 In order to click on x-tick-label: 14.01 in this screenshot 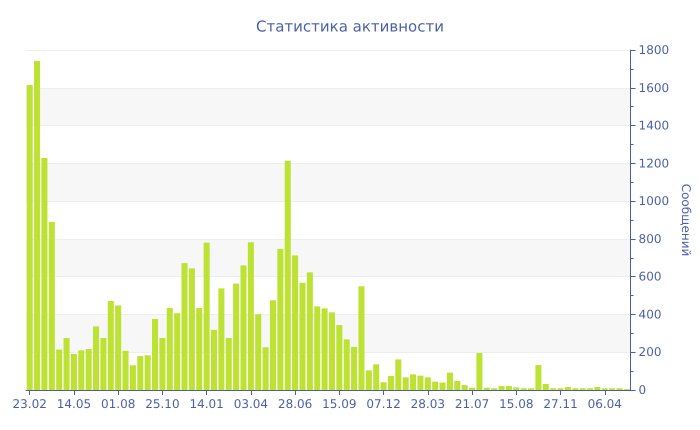, I will do `click(206, 404)`.